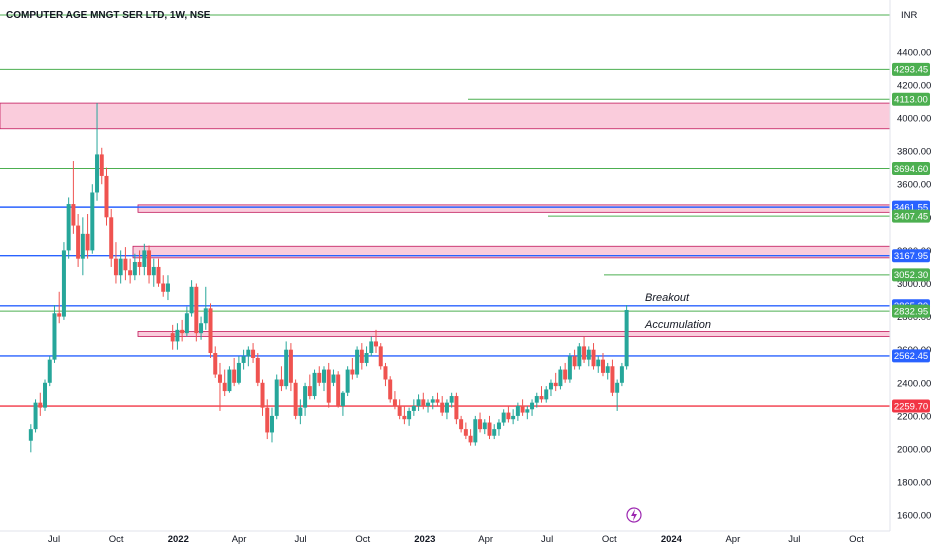  I want to click on y-tick-label: 2200.00, so click(914, 416).